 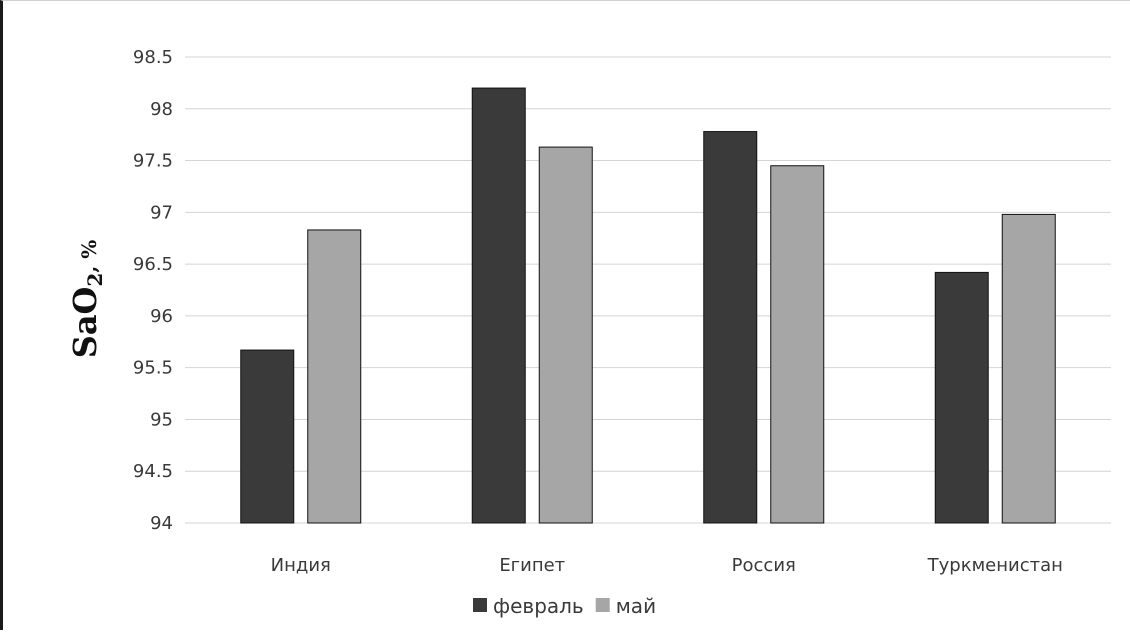 What do you see at coordinates (301, 565) in the screenshot?
I see `x-category-label: Индия` at bounding box center [301, 565].